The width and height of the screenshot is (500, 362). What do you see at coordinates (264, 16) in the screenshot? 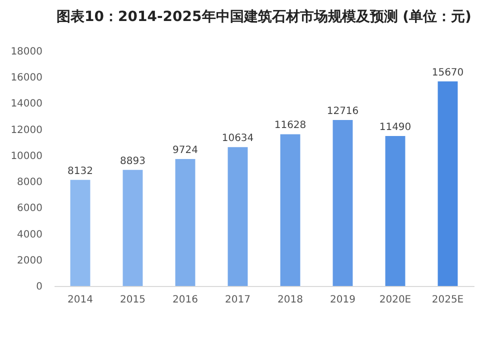
I see `chart-title: 图表10：2014-2025年中国建筑石材市场规模及预测 (单位：元)` at bounding box center [264, 16].